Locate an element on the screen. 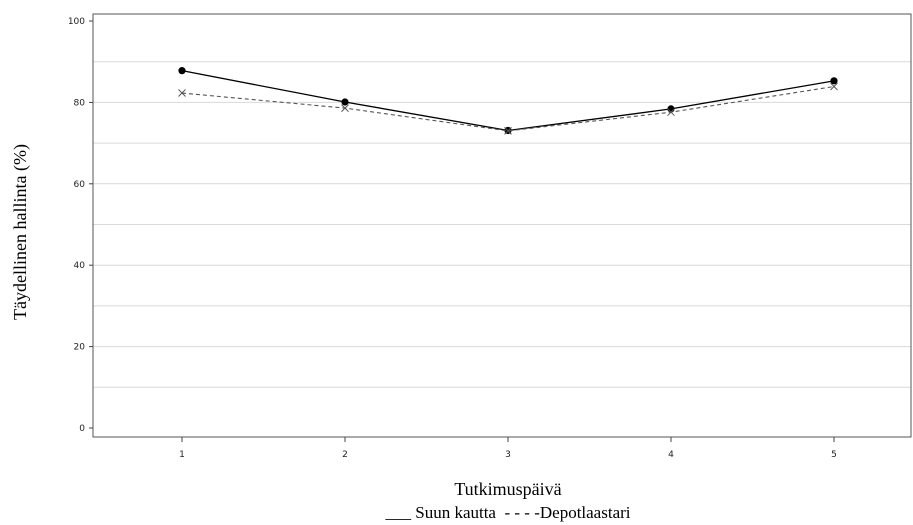  y-tick-label: 100 is located at coordinates (76, 22).